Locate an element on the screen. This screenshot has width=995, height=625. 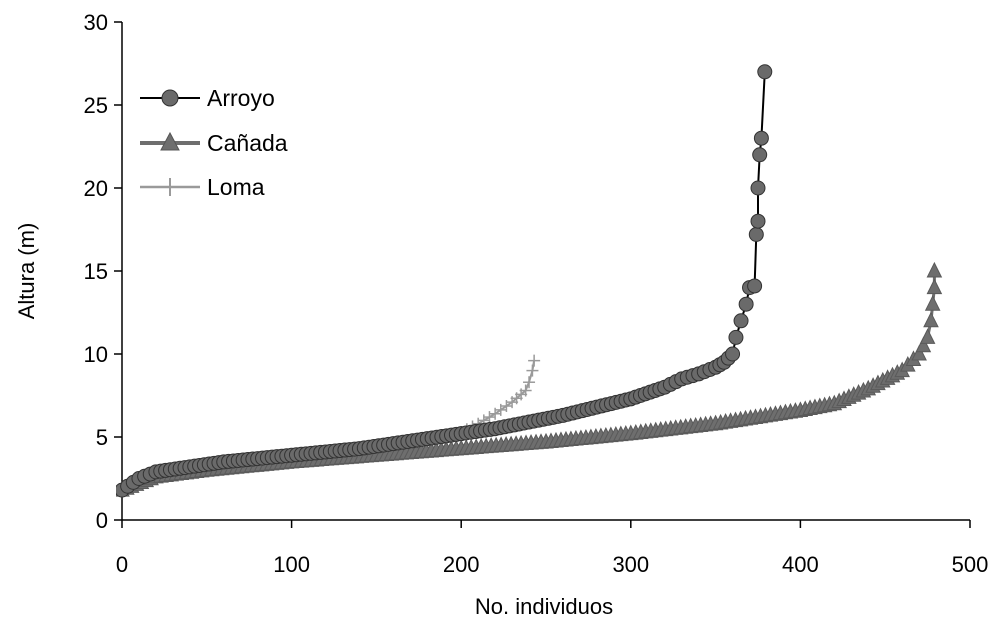
y-tick-label: 0 is located at coordinates (102, 520).